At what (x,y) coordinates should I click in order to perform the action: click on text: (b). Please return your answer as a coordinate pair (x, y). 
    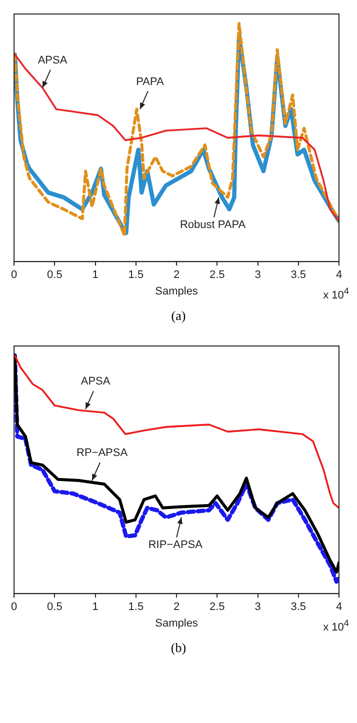
    Looking at the image, I should click on (179, 648).